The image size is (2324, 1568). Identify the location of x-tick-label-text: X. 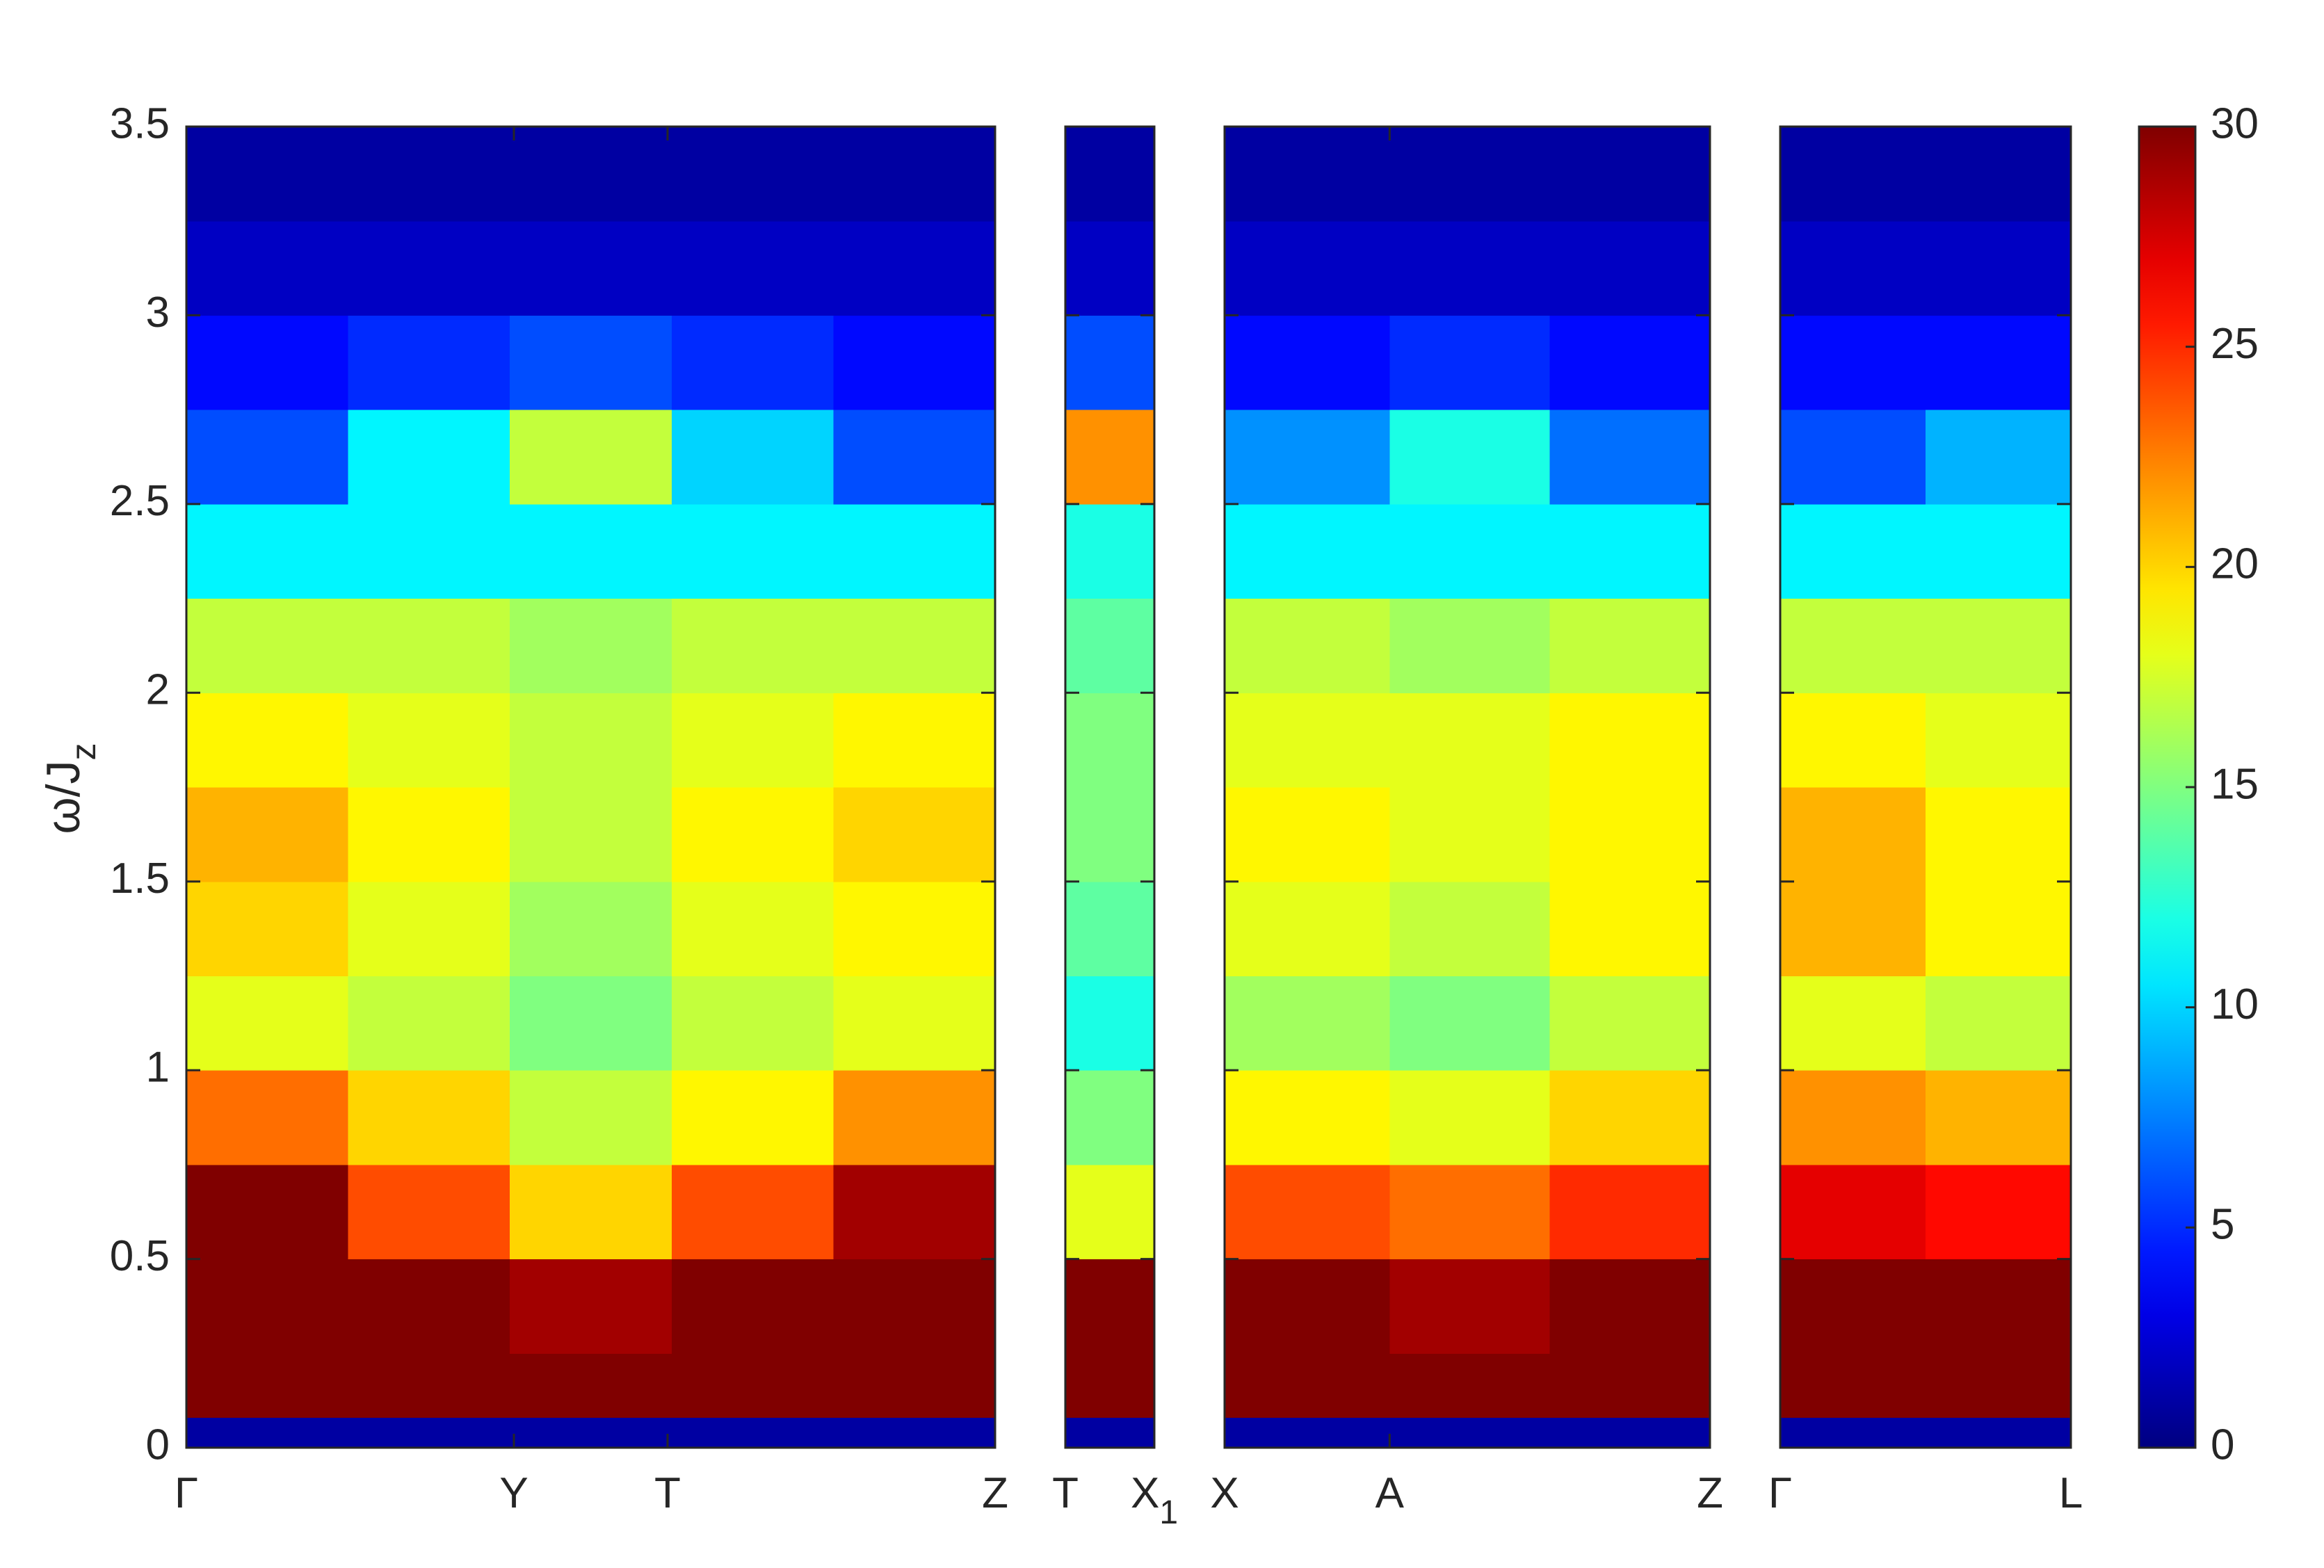
(1224, 1493).